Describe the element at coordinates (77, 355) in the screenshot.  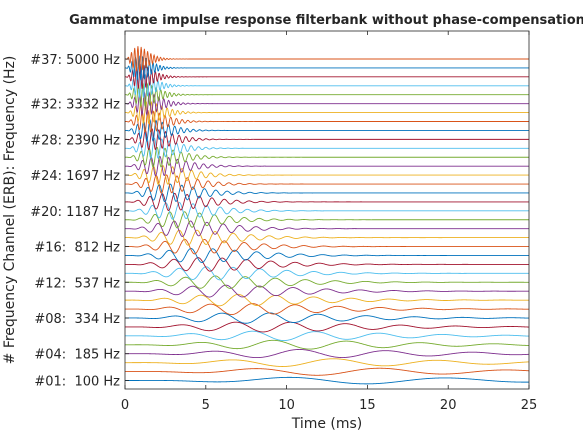
I see `y-tick-label: #04: 185 Hz` at that location.